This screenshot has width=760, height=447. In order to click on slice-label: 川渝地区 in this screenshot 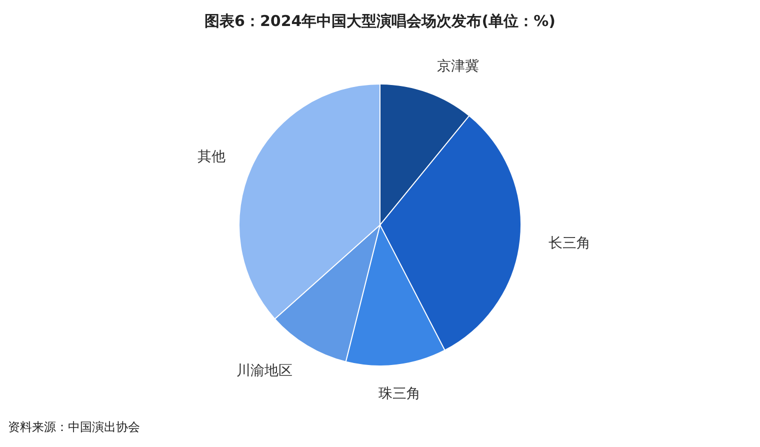, I will do `click(264, 370)`.